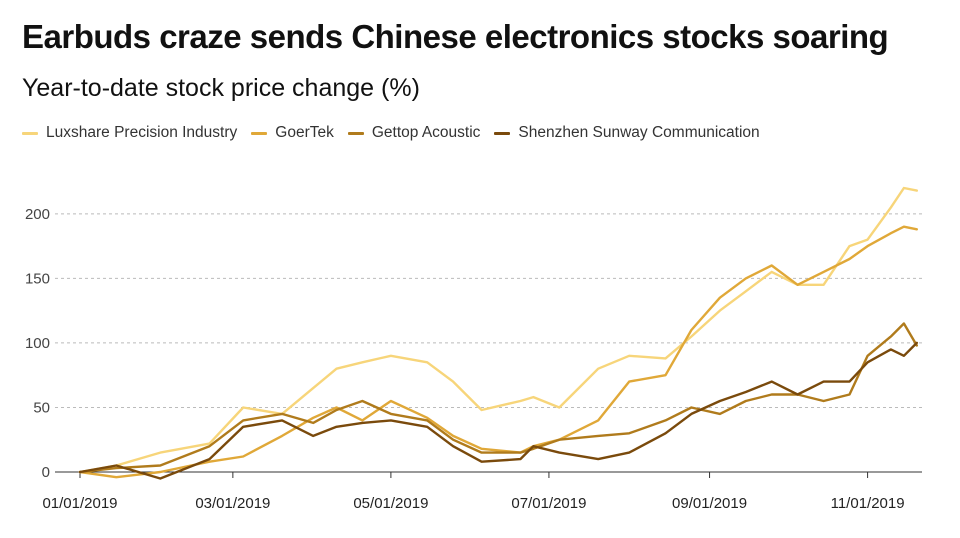  Describe the element at coordinates (79, 503) in the screenshot. I see `x-tick-label-0: 01/01/2019` at that location.